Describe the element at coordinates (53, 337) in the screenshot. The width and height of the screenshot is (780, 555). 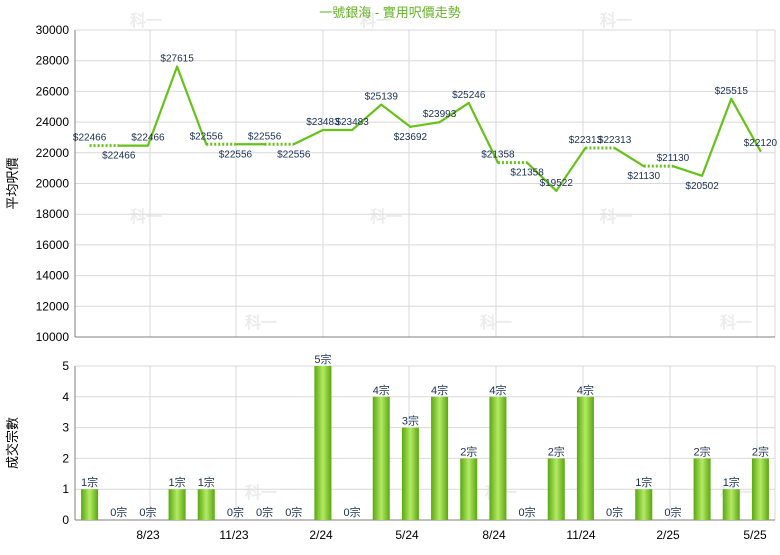
I see `price-ytick-label: 10000` at that location.